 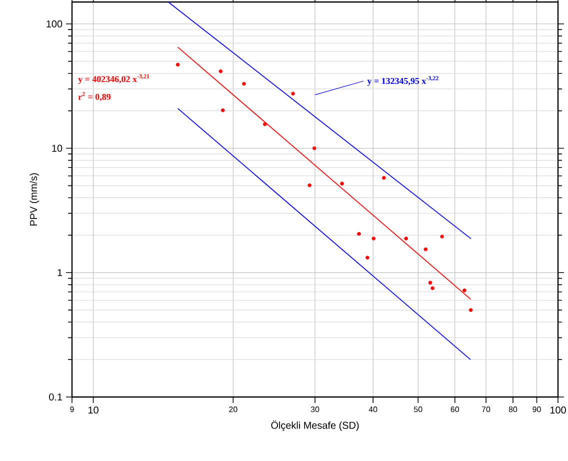 What do you see at coordinates (558, 410) in the screenshot?
I see `x-tick-label: 100` at bounding box center [558, 410].